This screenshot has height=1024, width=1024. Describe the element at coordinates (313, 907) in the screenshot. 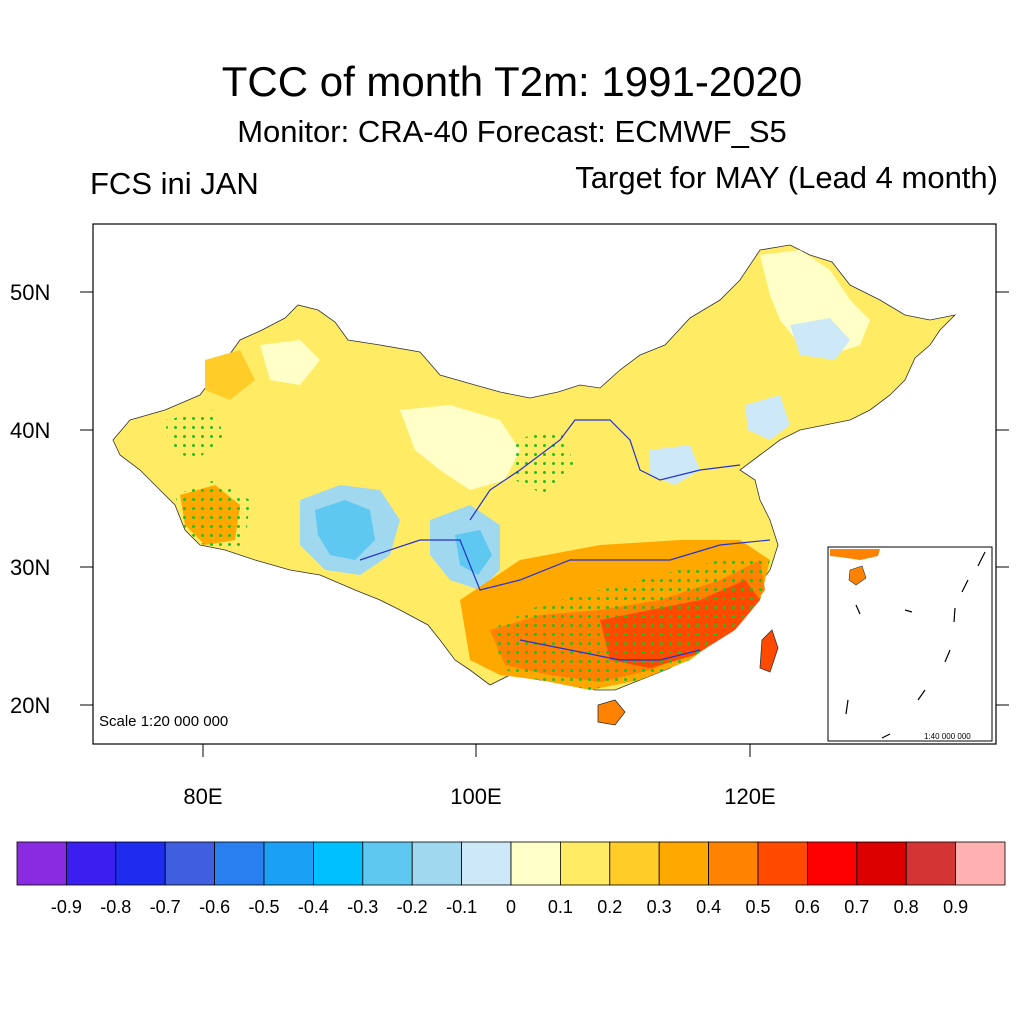

I see `colorbar-label: -0.4` at that location.